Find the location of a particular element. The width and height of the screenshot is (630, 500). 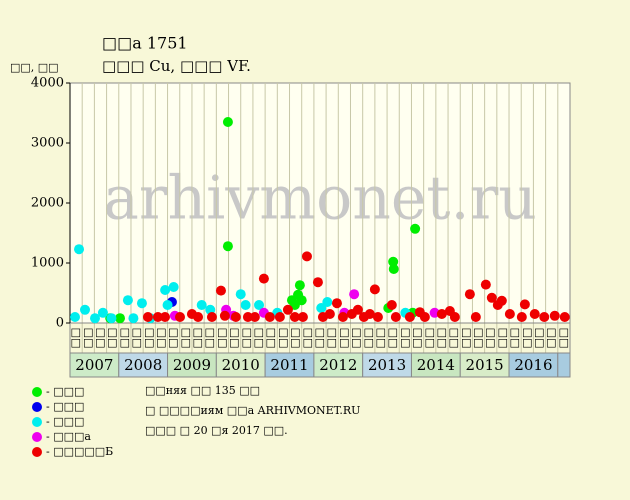

note: □ □□□□иям □□а ARHIVMONET.RU is located at coordinates (252, 410).